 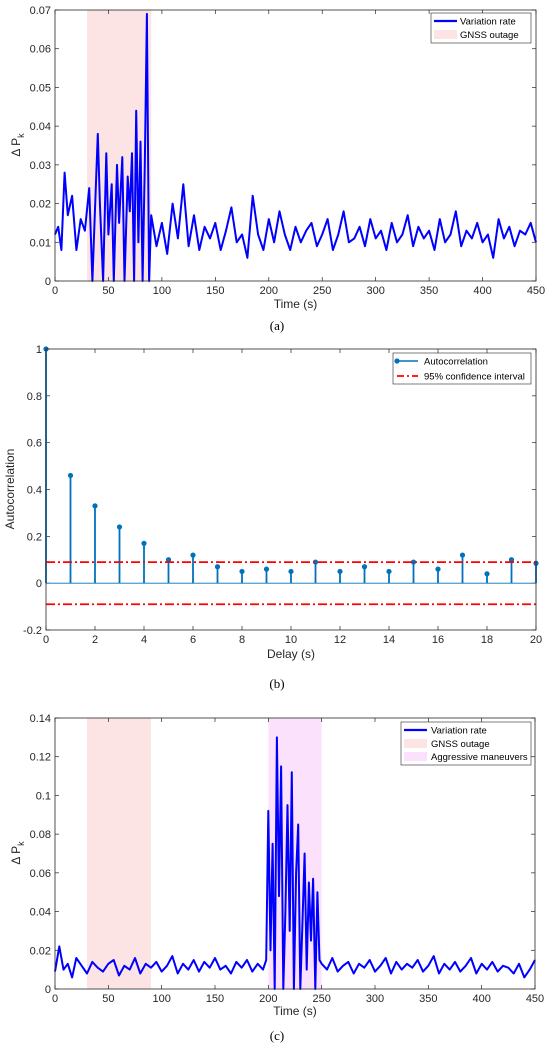 I want to click on chart-a-legend-series-label: Variation rate, so click(x=488, y=22).